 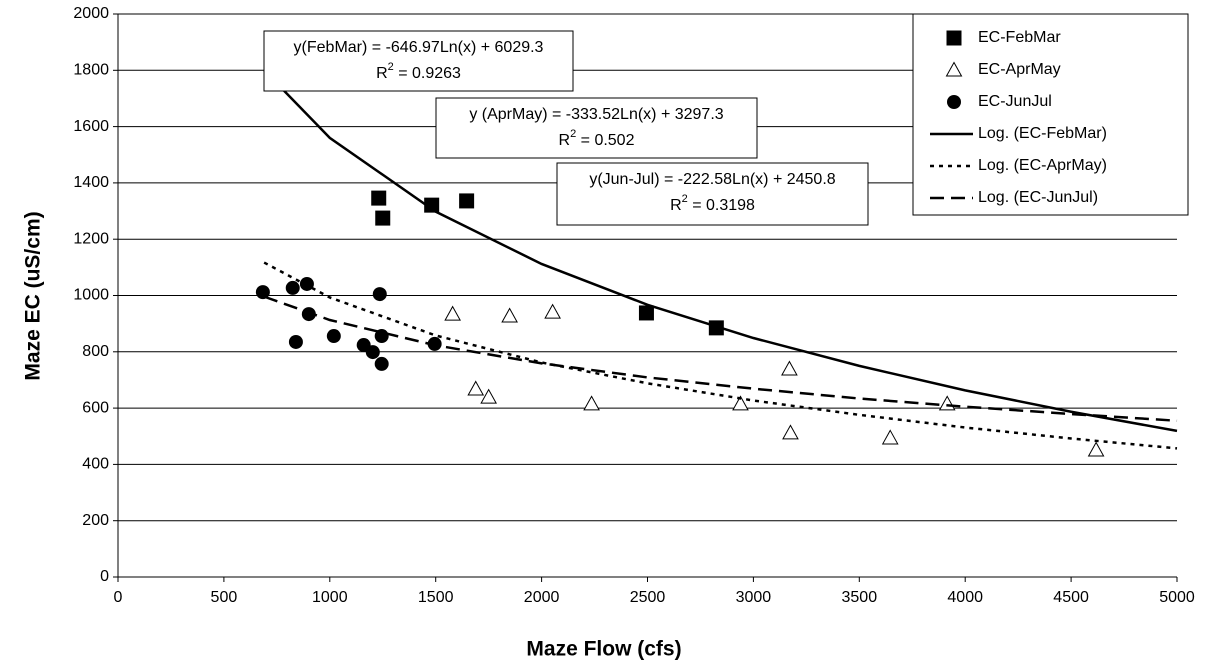 What do you see at coordinates (1177, 597) in the screenshot?
I see `x-tick-label: 5000` at bounding box center [1177, 597].